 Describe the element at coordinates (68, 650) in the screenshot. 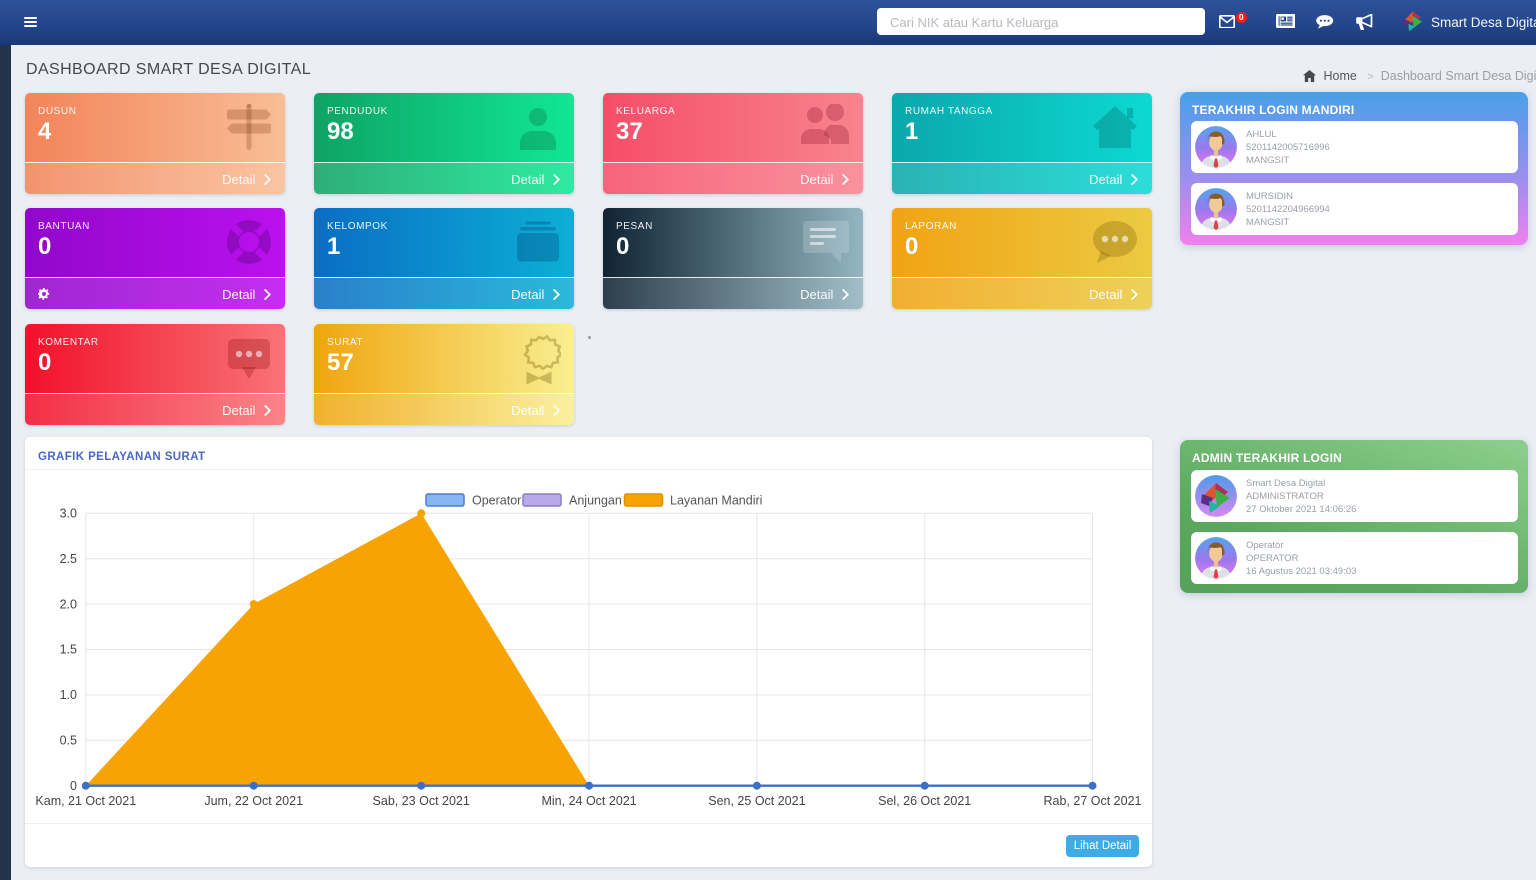

I see `svg-text: 1.5` at that location.